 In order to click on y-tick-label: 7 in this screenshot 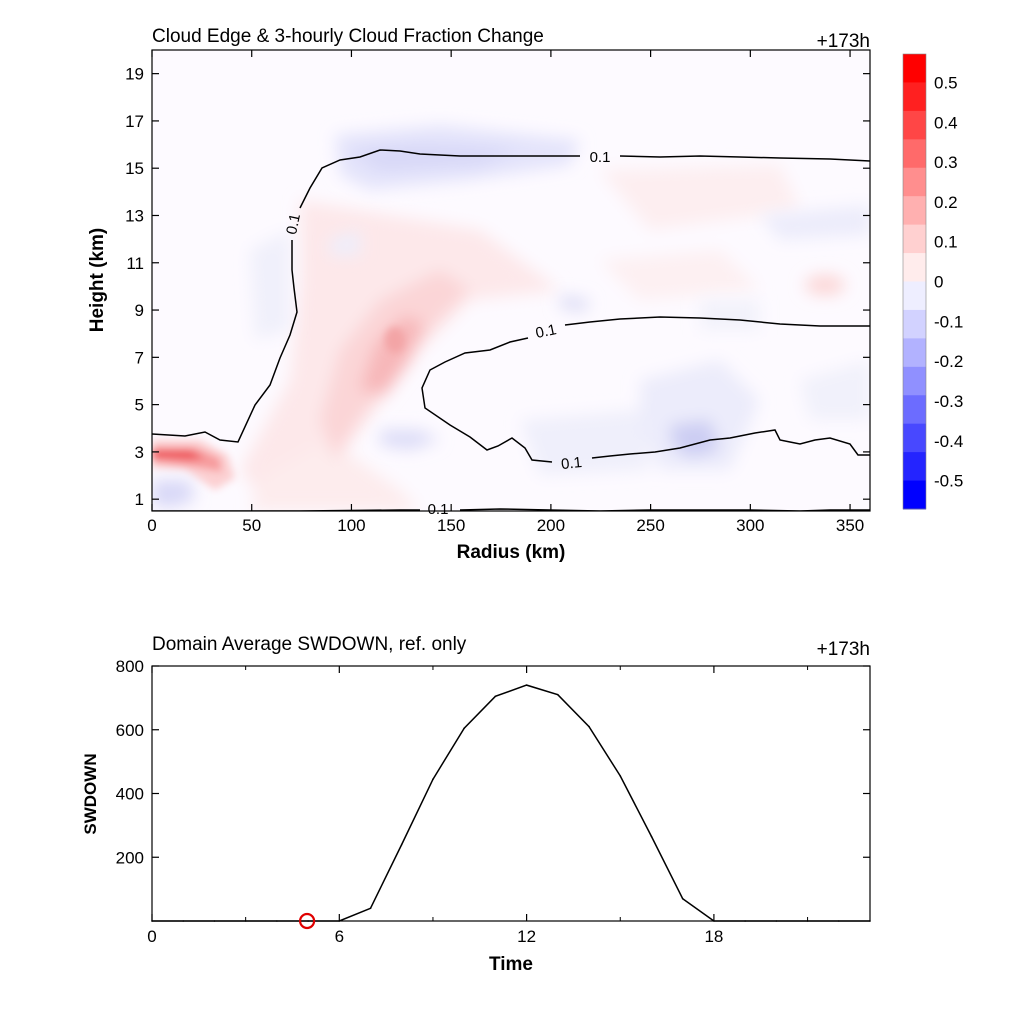, I will do `click(139, 357)`.